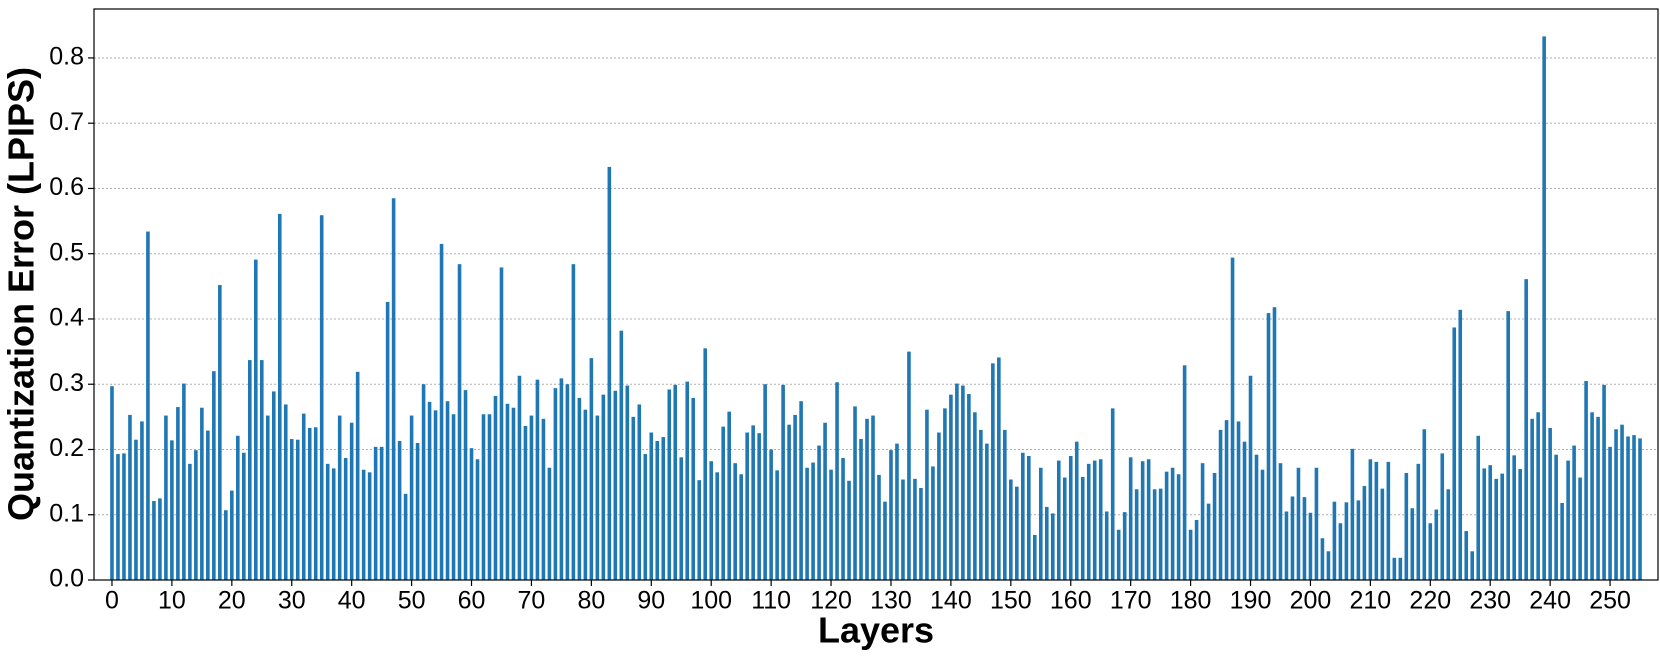 This screenshot has height=660, width=1660. Describe the element at coordinates (1071, 601) in the screenshot. I see `x-tick-label: 160` at that location.